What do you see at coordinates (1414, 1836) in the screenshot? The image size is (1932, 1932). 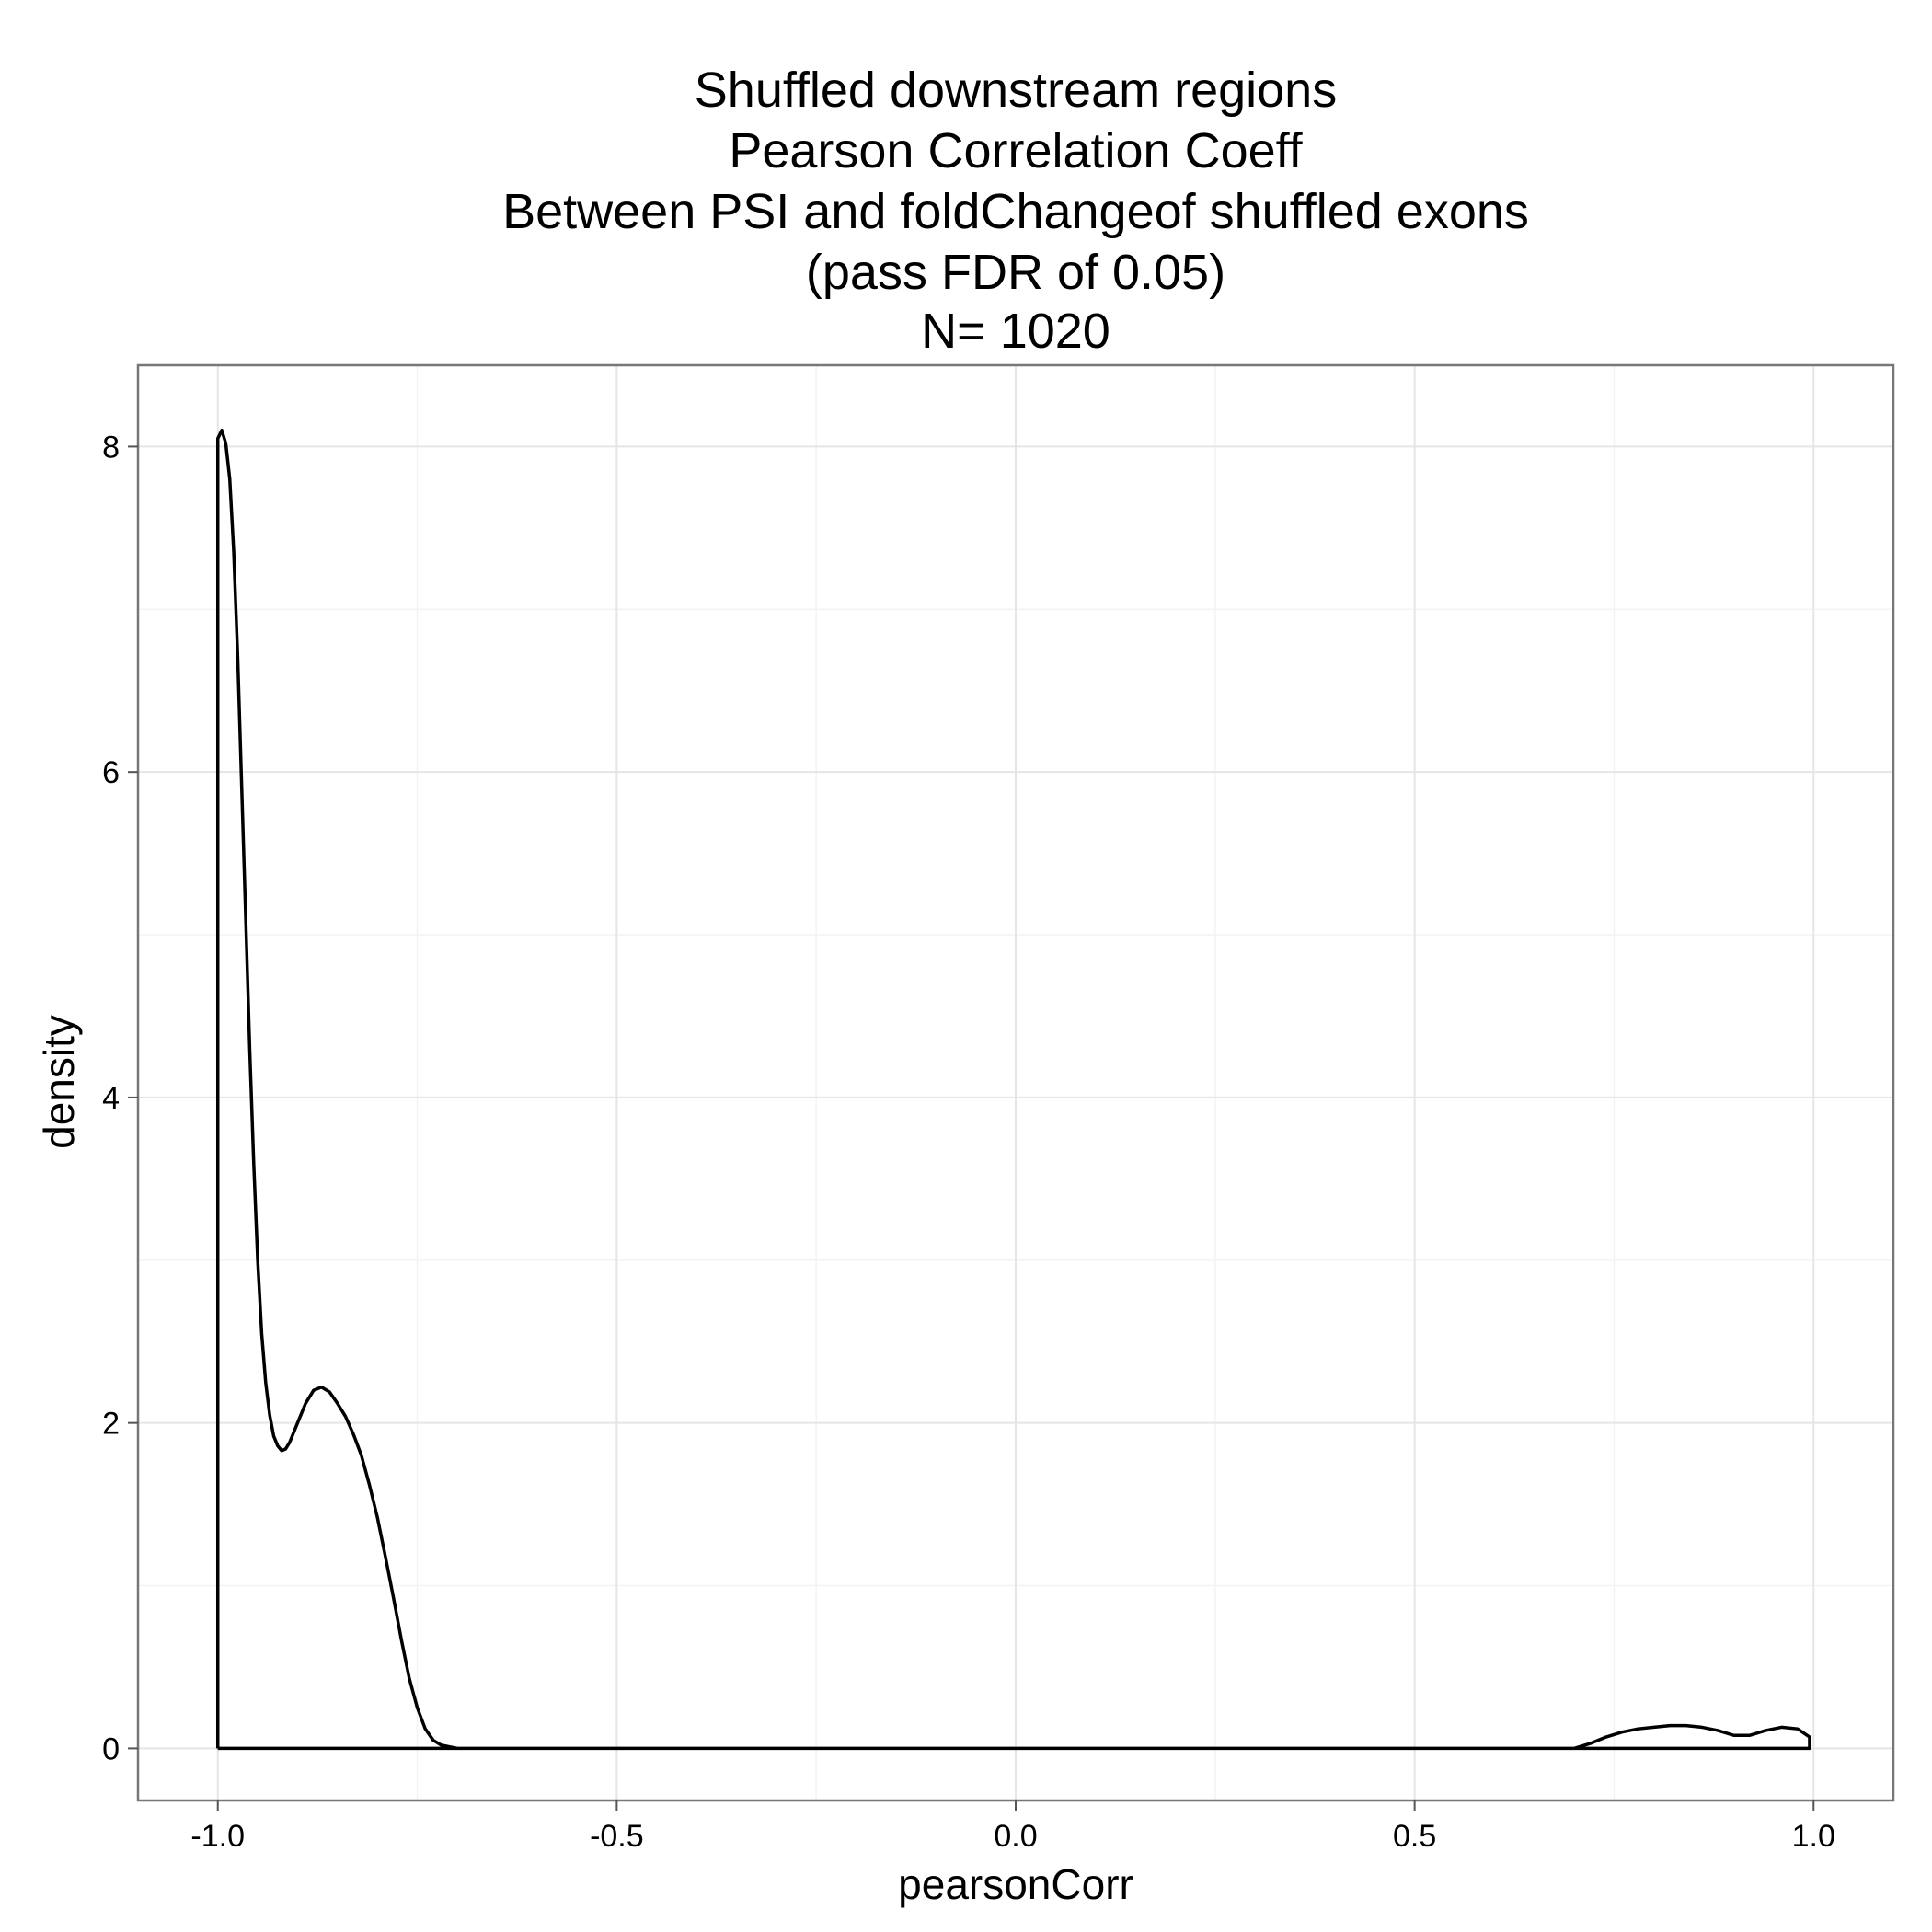 I see `x-tick-label-3: 0.5` at bounding box center [1414, 1836].